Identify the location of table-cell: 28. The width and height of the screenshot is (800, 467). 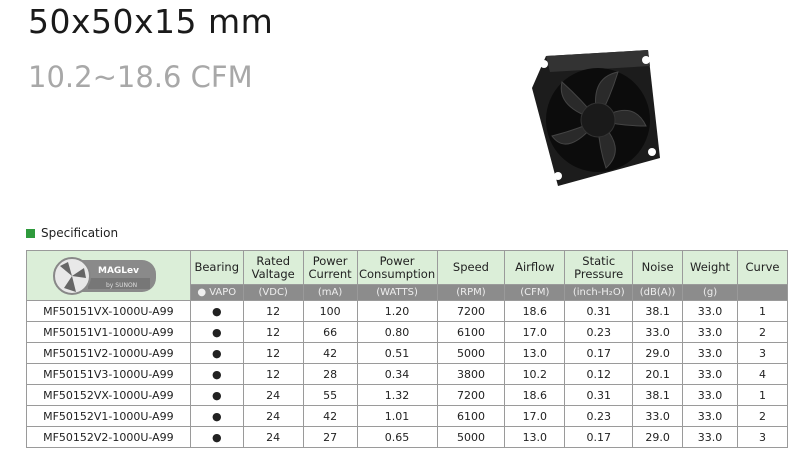
(330, 374).